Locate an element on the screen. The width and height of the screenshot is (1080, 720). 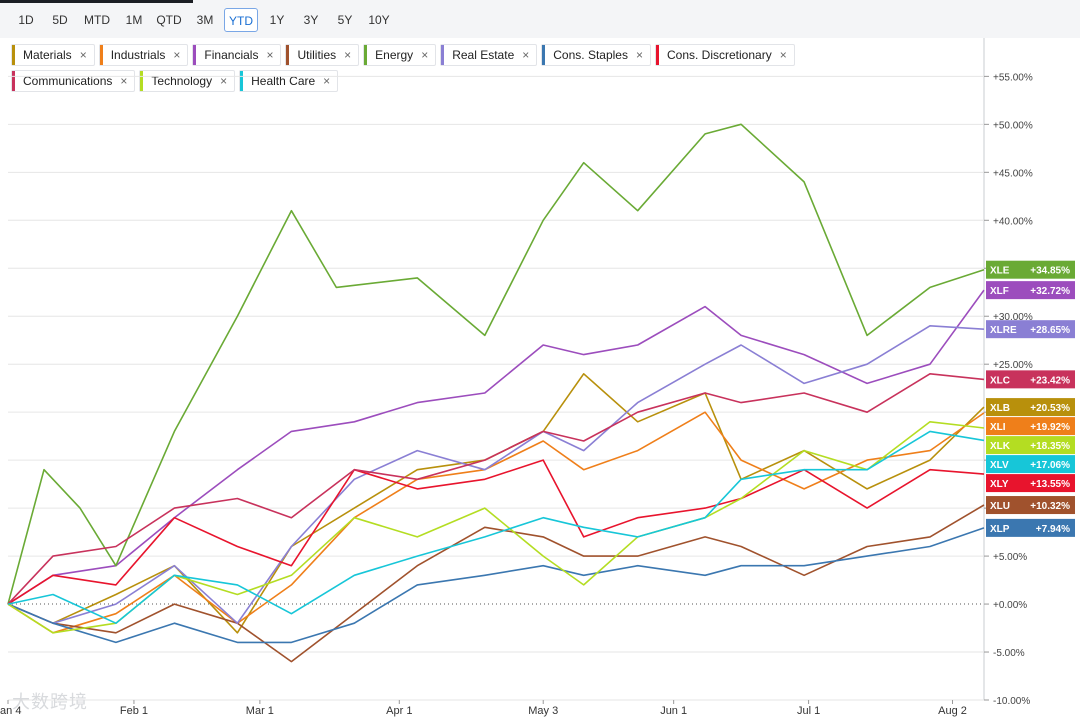
end-label-xli: XLI +19.92% is located at coordinates (1030, 426).